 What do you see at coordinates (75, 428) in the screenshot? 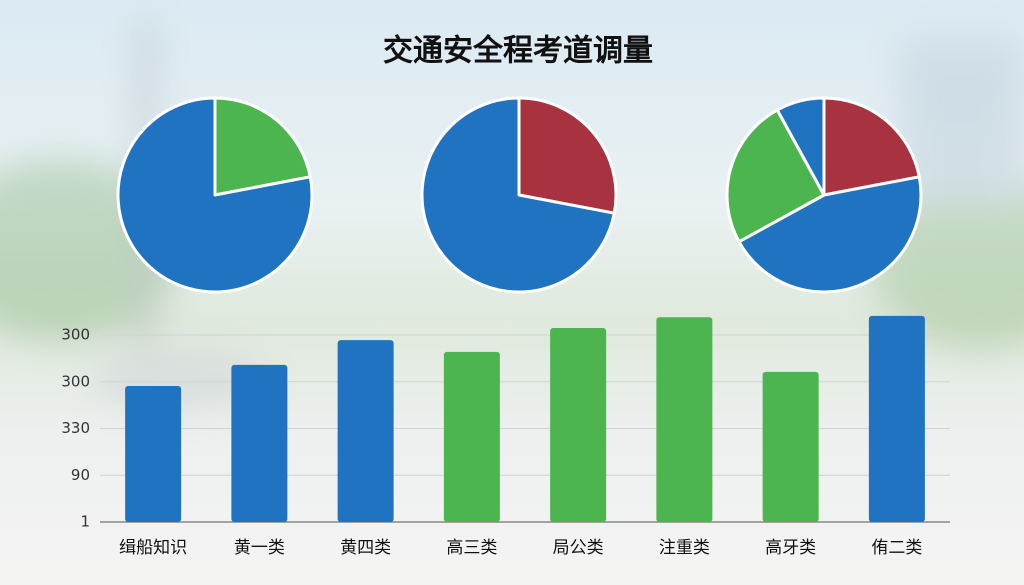
I see `y-tick-label: 330` at bounding box center [75, 428].